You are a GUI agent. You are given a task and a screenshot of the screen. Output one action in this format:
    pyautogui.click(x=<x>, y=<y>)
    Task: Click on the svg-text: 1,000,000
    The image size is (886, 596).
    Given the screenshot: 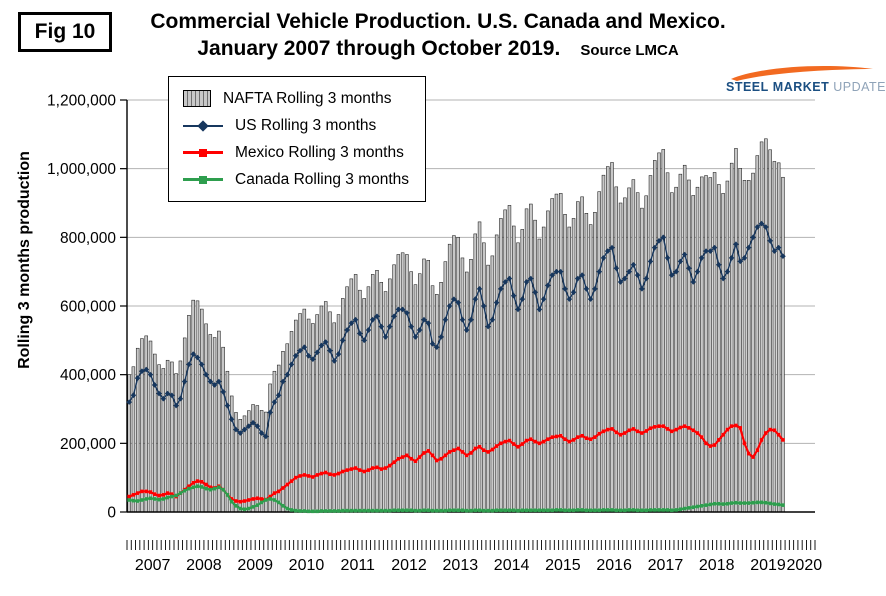 What is the action you would take?
    pyautogui.click(x=81, y=169)
    